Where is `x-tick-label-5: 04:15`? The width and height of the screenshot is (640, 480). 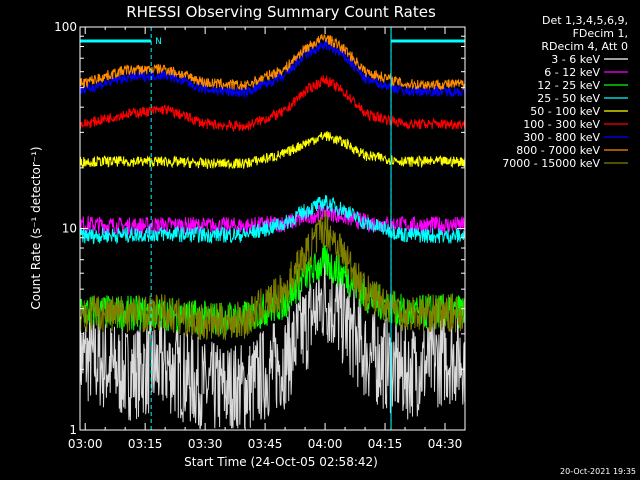 x-tick-label-5: 04:15 is located at coordinates (385, 444).